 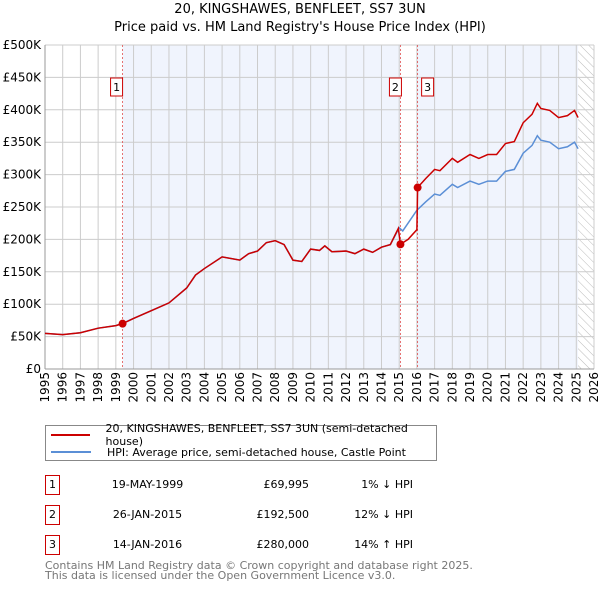 What do you see at coordinates (293, 387) in the screenshot?
I see `x-tick-label: 2009` at bounding box center [293, 387].